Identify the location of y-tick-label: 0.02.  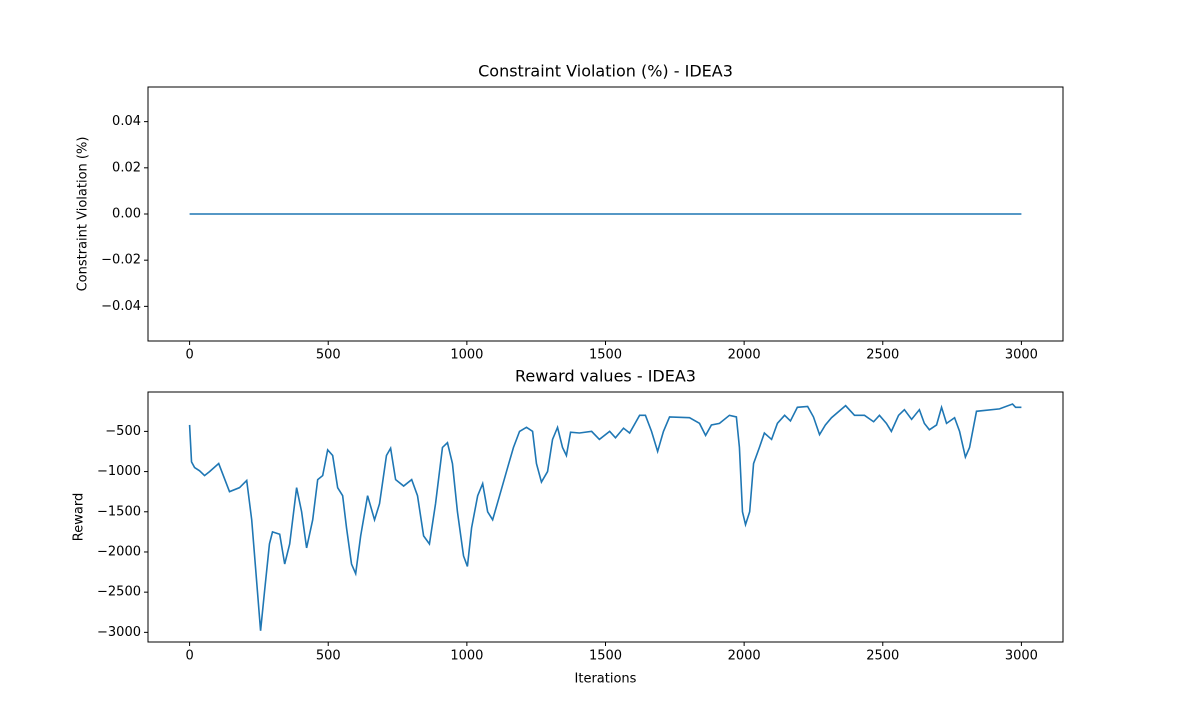
(126, 167).